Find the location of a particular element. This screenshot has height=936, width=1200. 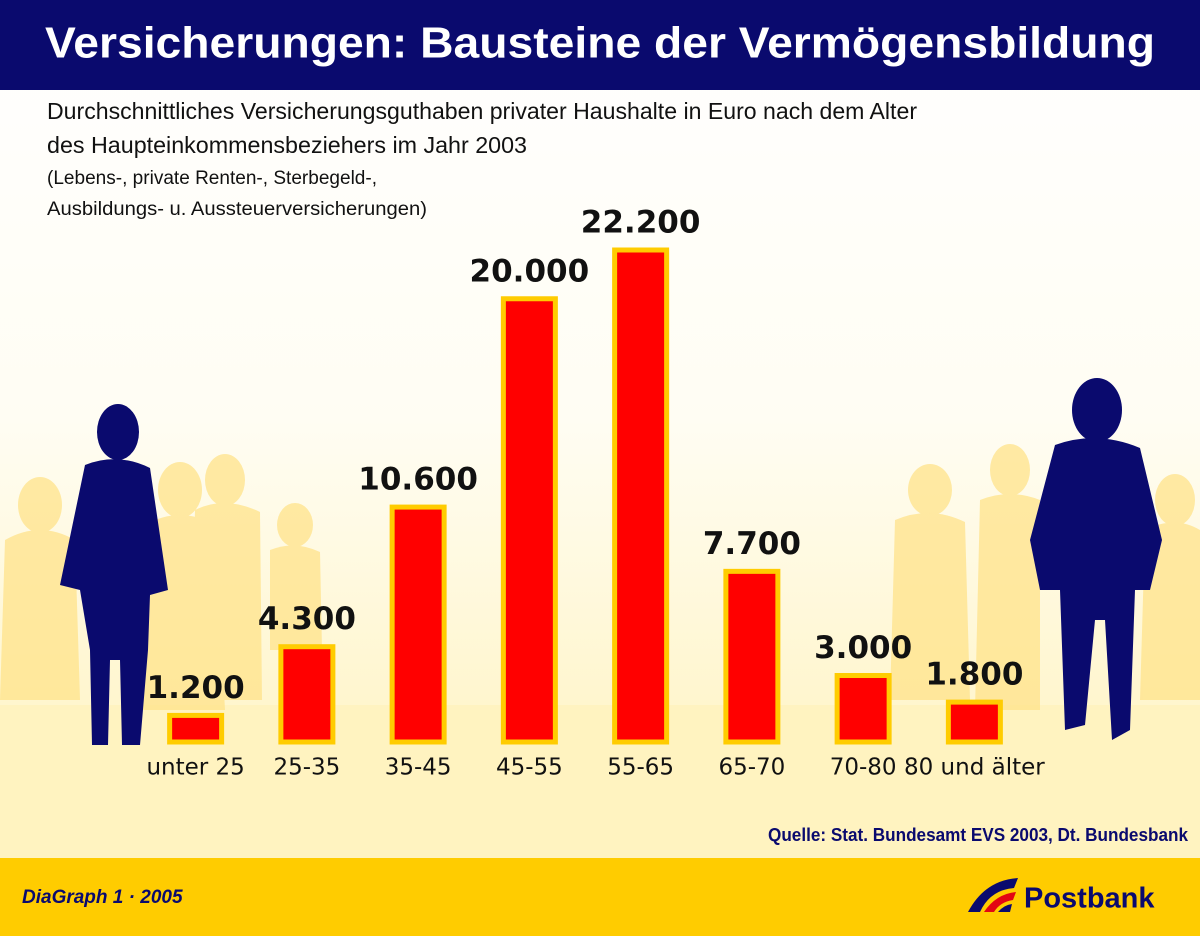

value-label: 1.800 is located at coordinates (974, 675).